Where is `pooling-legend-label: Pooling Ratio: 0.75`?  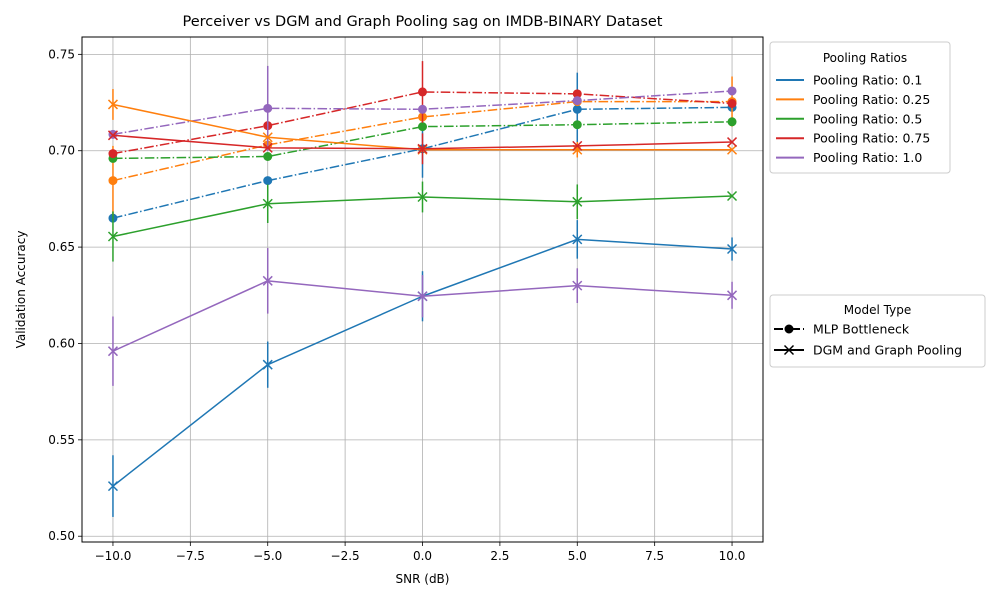 pooling-legend-label: Pooling Ratio: 0.75 is located at coordinates (871, 138).